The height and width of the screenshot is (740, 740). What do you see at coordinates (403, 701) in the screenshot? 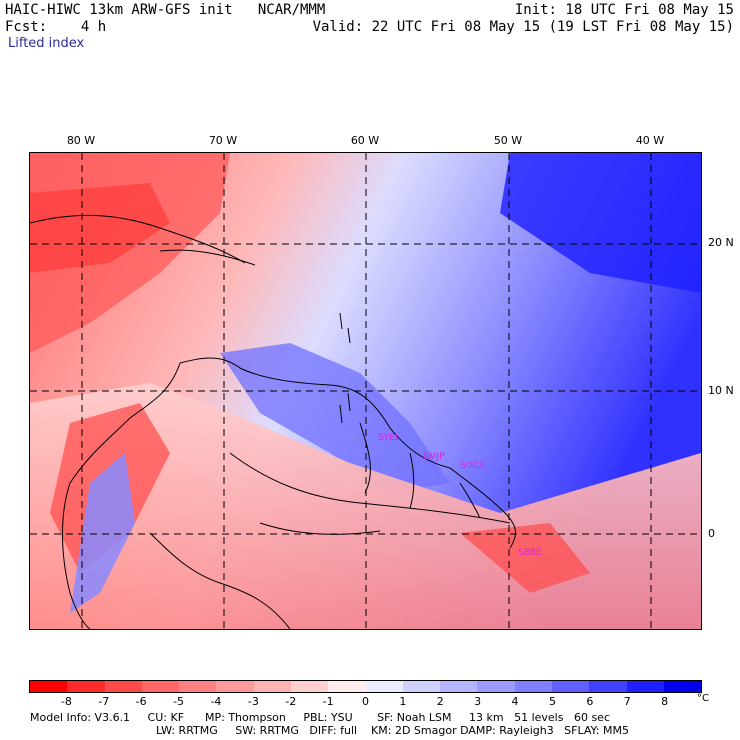
I see `colorbar-tick-label: 1` at bounding box center [403, 701].